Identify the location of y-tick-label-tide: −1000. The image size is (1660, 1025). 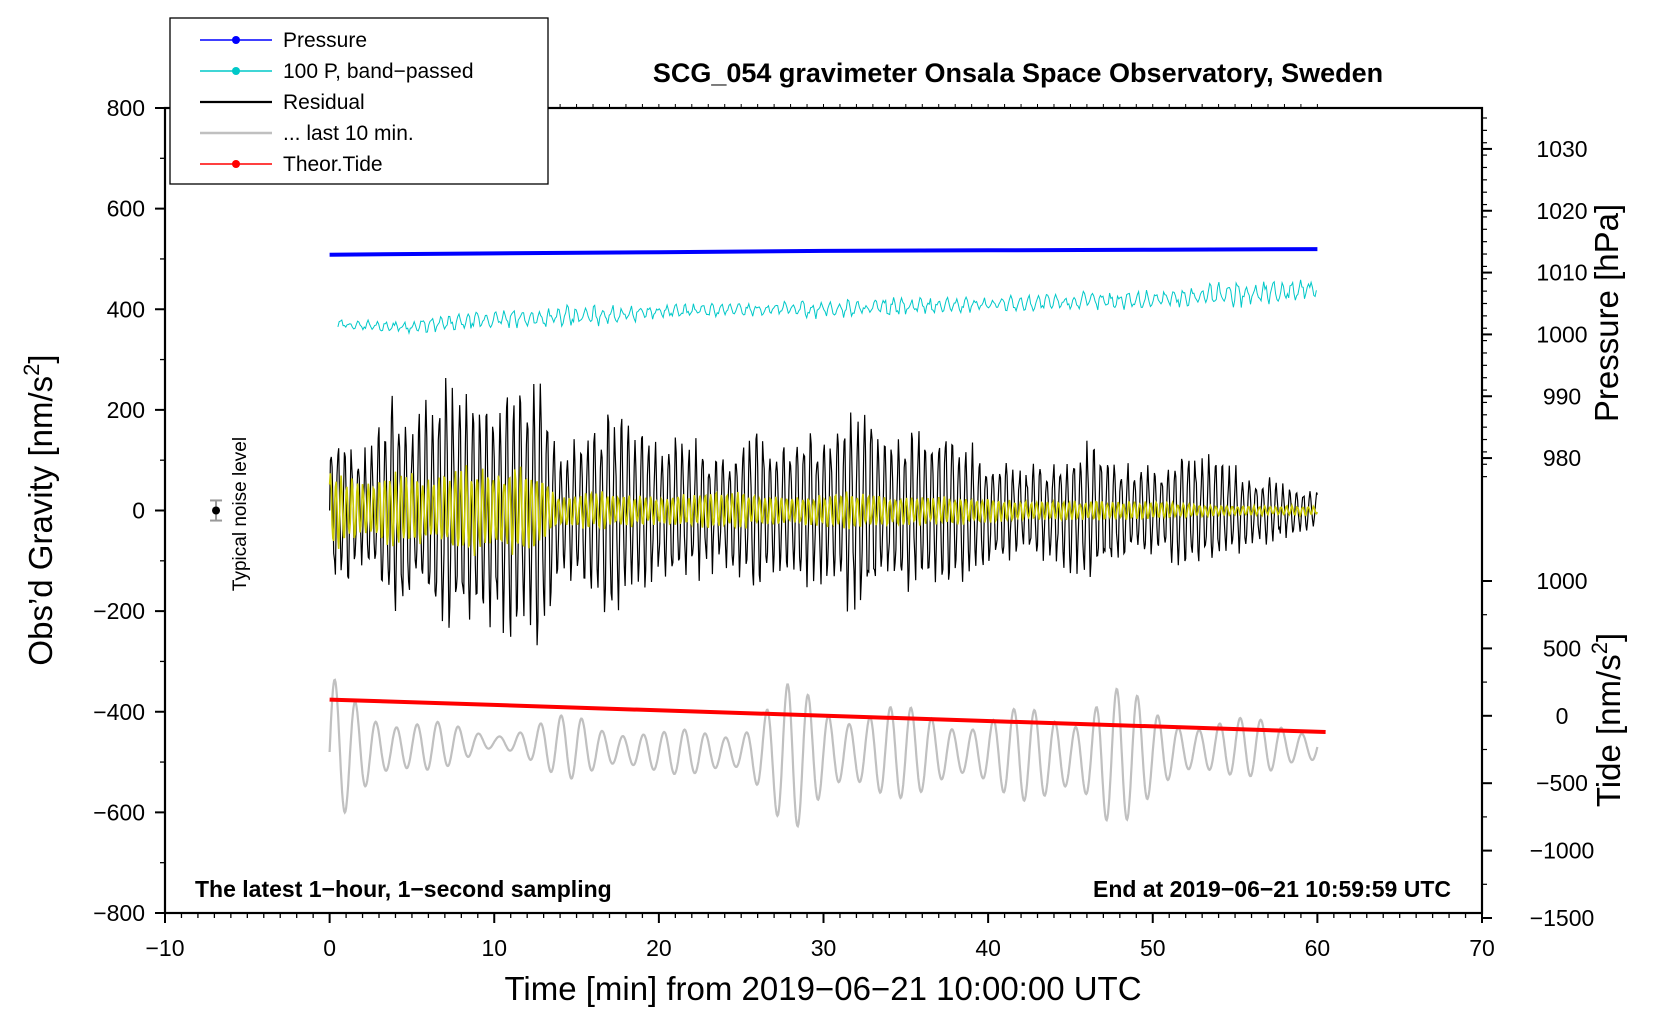
(1562, 851).